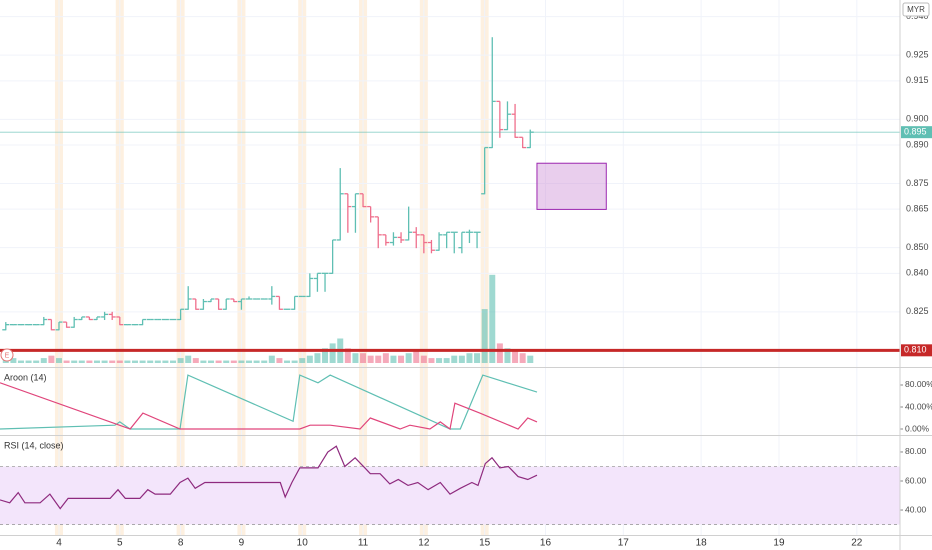 The height and width of the screenshot is (550, 932). I want to click on y-tick-label: 0.925, so click(917, 55).